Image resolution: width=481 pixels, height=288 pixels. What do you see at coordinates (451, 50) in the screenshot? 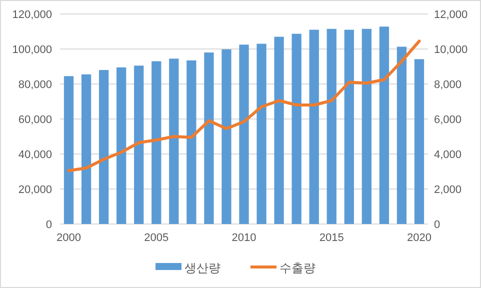
I see `y2-tick-label: 10,000` at bounding box center [451, 50].